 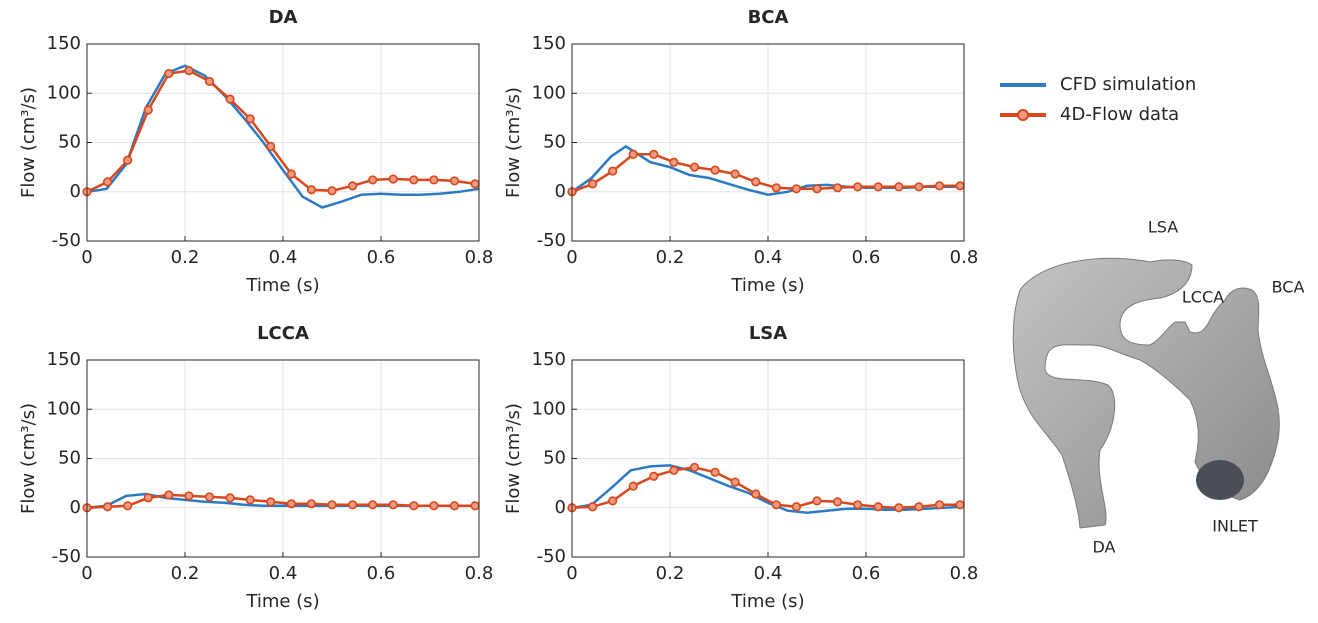 What do you see at coordinates (768, 333) in the screenshot?
I see `chart-title: LSA` at bounding box center [768, 333].